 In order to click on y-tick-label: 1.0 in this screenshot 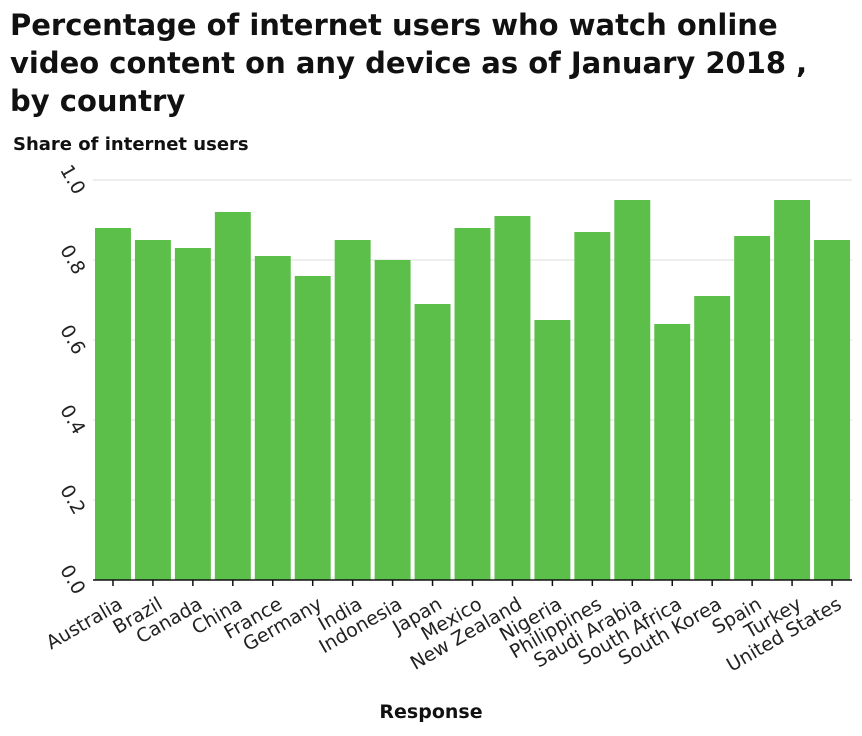, I will do `click(72, 179)`.